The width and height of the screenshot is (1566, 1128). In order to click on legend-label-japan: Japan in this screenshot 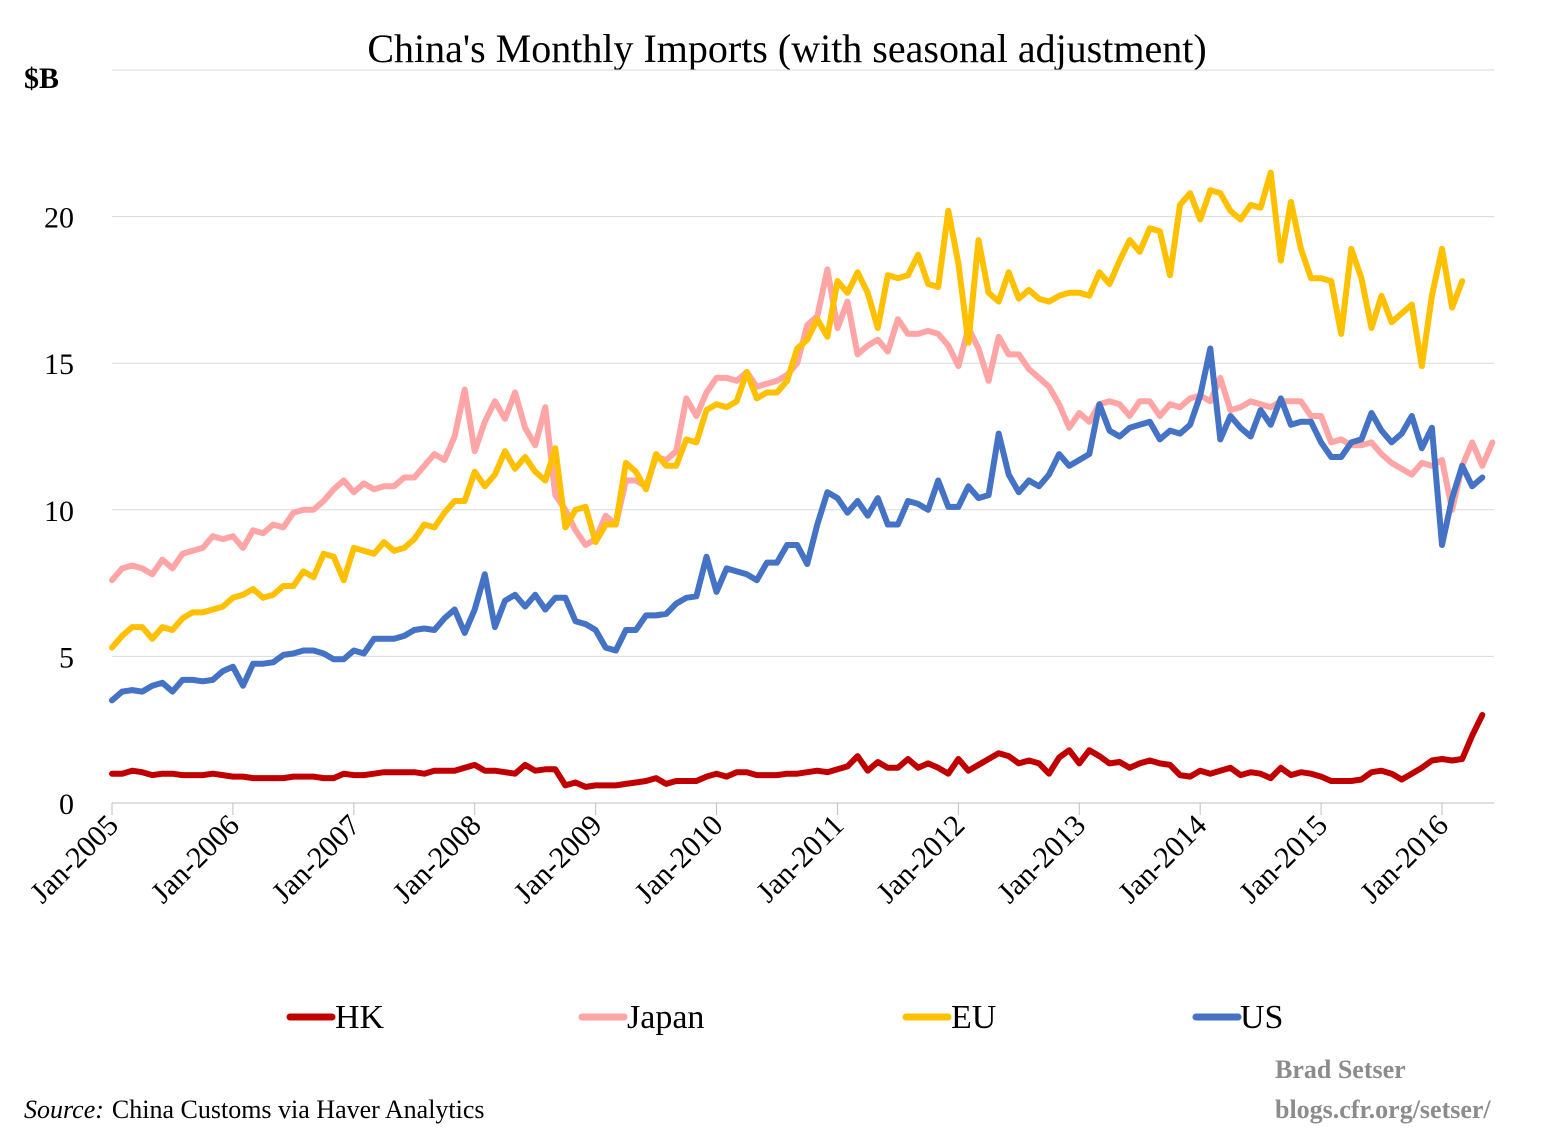, I will do `click(665, 1017)`.